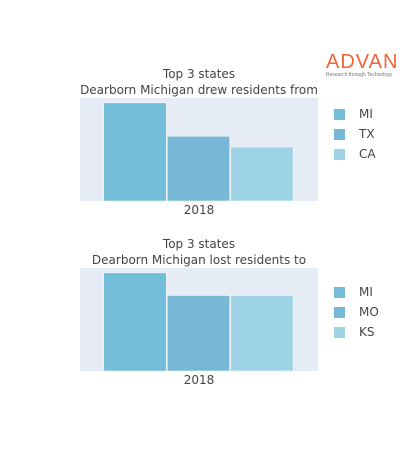  I want to click on legend-item-1: MO, so click(356, 312).